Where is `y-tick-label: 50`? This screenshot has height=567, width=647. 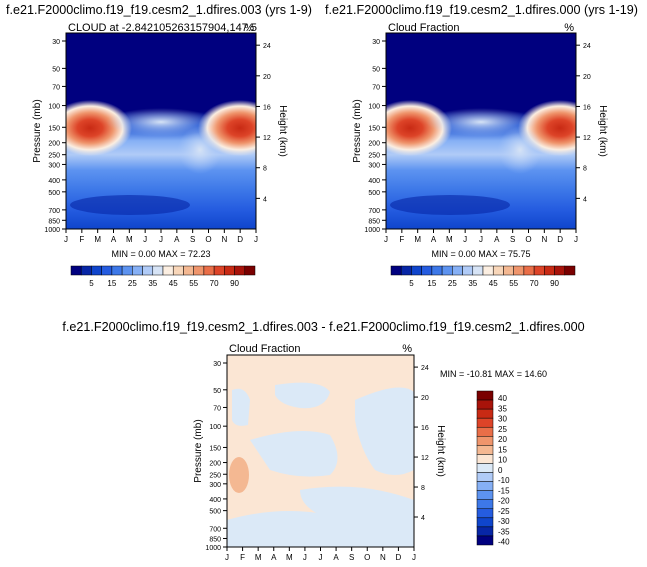
y-tick-label: 50 is located at coordinates (56, 69).